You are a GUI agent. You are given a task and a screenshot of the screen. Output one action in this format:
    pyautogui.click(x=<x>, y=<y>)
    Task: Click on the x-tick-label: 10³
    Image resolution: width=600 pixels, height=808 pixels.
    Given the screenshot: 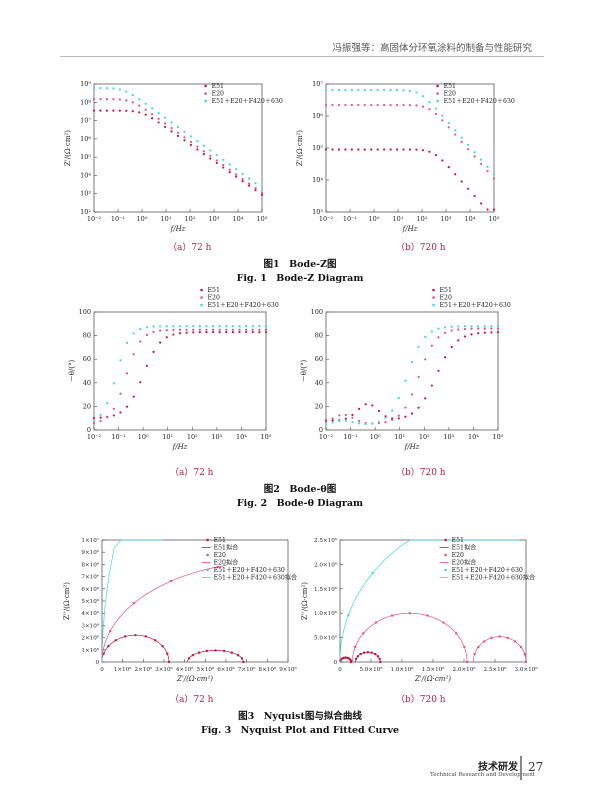 What is the action you would take?
    pyautogui.click(x=448, y=437)
    